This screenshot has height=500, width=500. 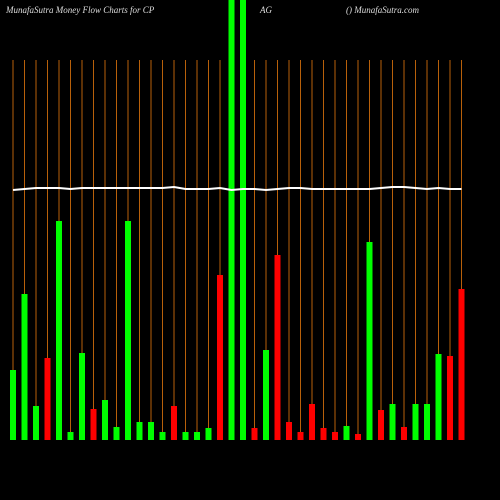 I want to click on chart-title-site: () MunafaSutra.com, so click(x=382, y=10).